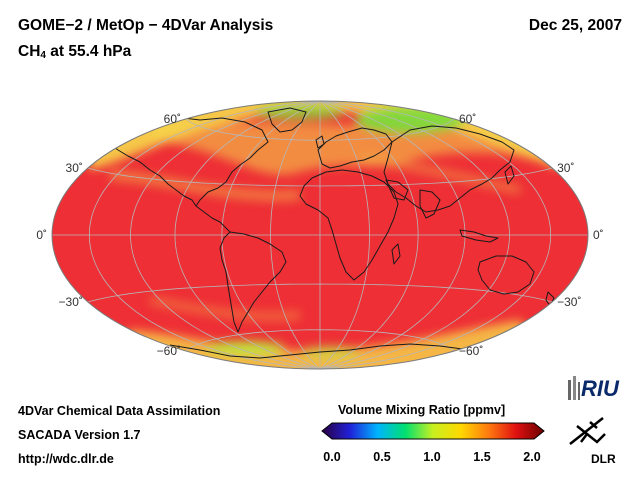 Image resolution: width=640 pixels, height=480 pixels. Describe the element at coordinates (449, 169) in the screenshot. I see `coastline-asia` at that location.